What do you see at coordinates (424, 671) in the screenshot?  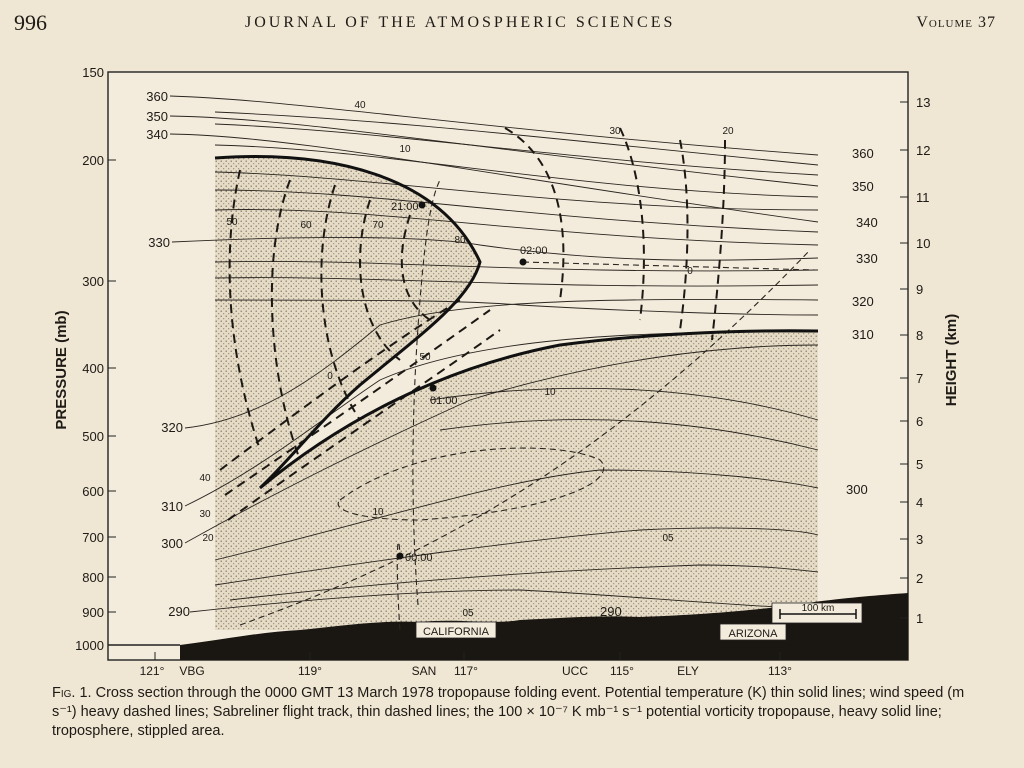 I see `x-tick-san: SAN` at bounding box center [424, 671].